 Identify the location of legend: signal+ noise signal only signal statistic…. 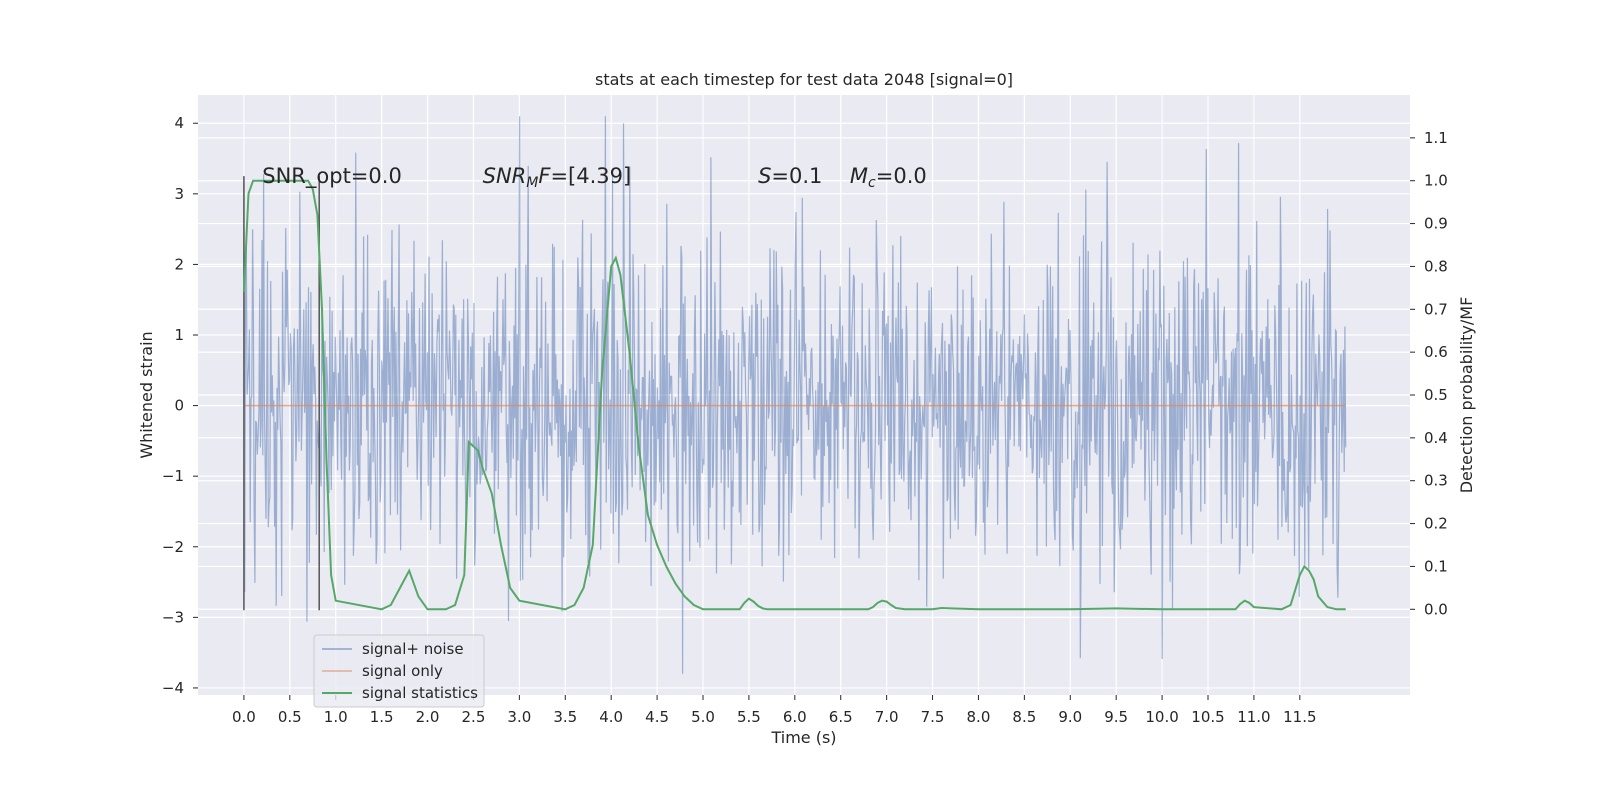
(399, 671).